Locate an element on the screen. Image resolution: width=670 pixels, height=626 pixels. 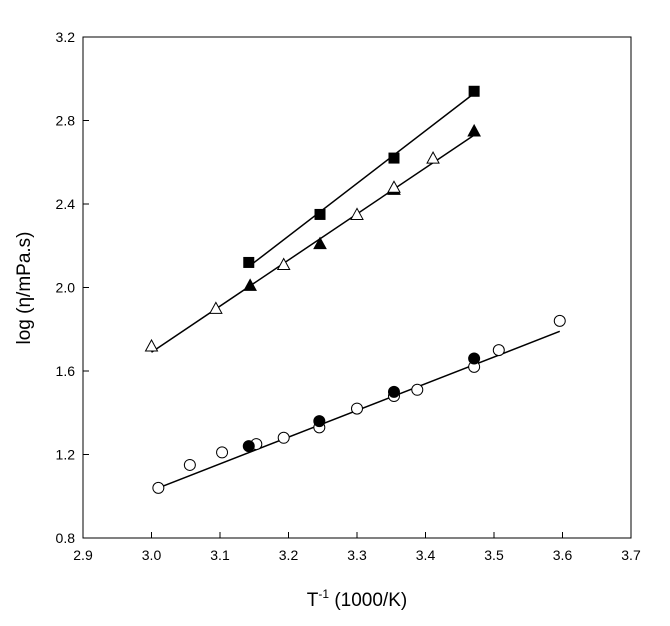
x-tick-label: 2.9 is located at coordinates (83, 555).